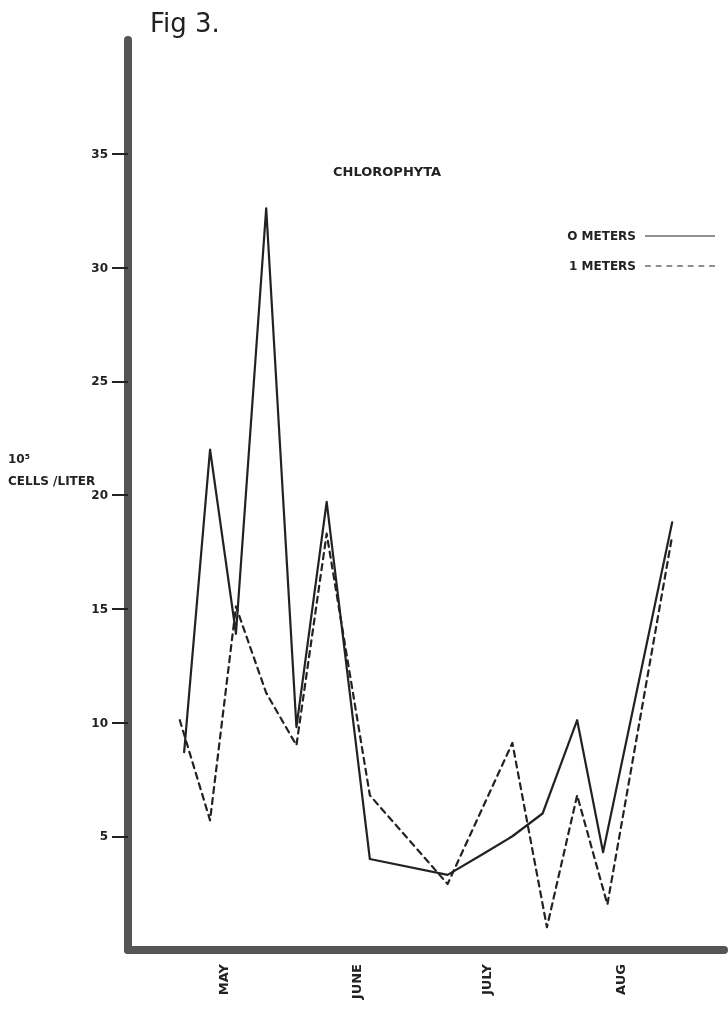 The height and width of the screenshot is (1017, 728). What do you see at coordinates (99, 267) in the screenshot?
I see `y-tick-label: 30` at bounding box center [99, 267].